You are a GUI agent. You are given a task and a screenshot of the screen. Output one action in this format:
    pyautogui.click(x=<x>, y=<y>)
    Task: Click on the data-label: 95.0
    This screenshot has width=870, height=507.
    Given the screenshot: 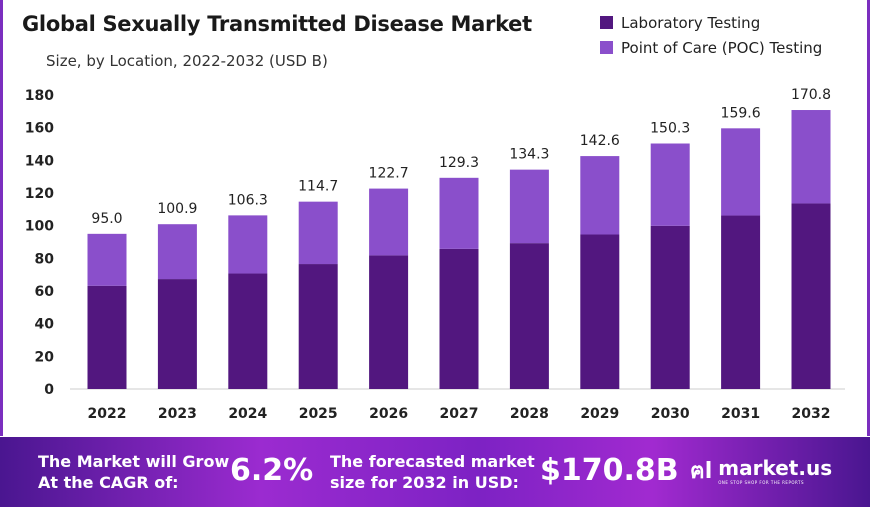 What is the action you would take?
    pyautogui.click(x=106, y=219)
    